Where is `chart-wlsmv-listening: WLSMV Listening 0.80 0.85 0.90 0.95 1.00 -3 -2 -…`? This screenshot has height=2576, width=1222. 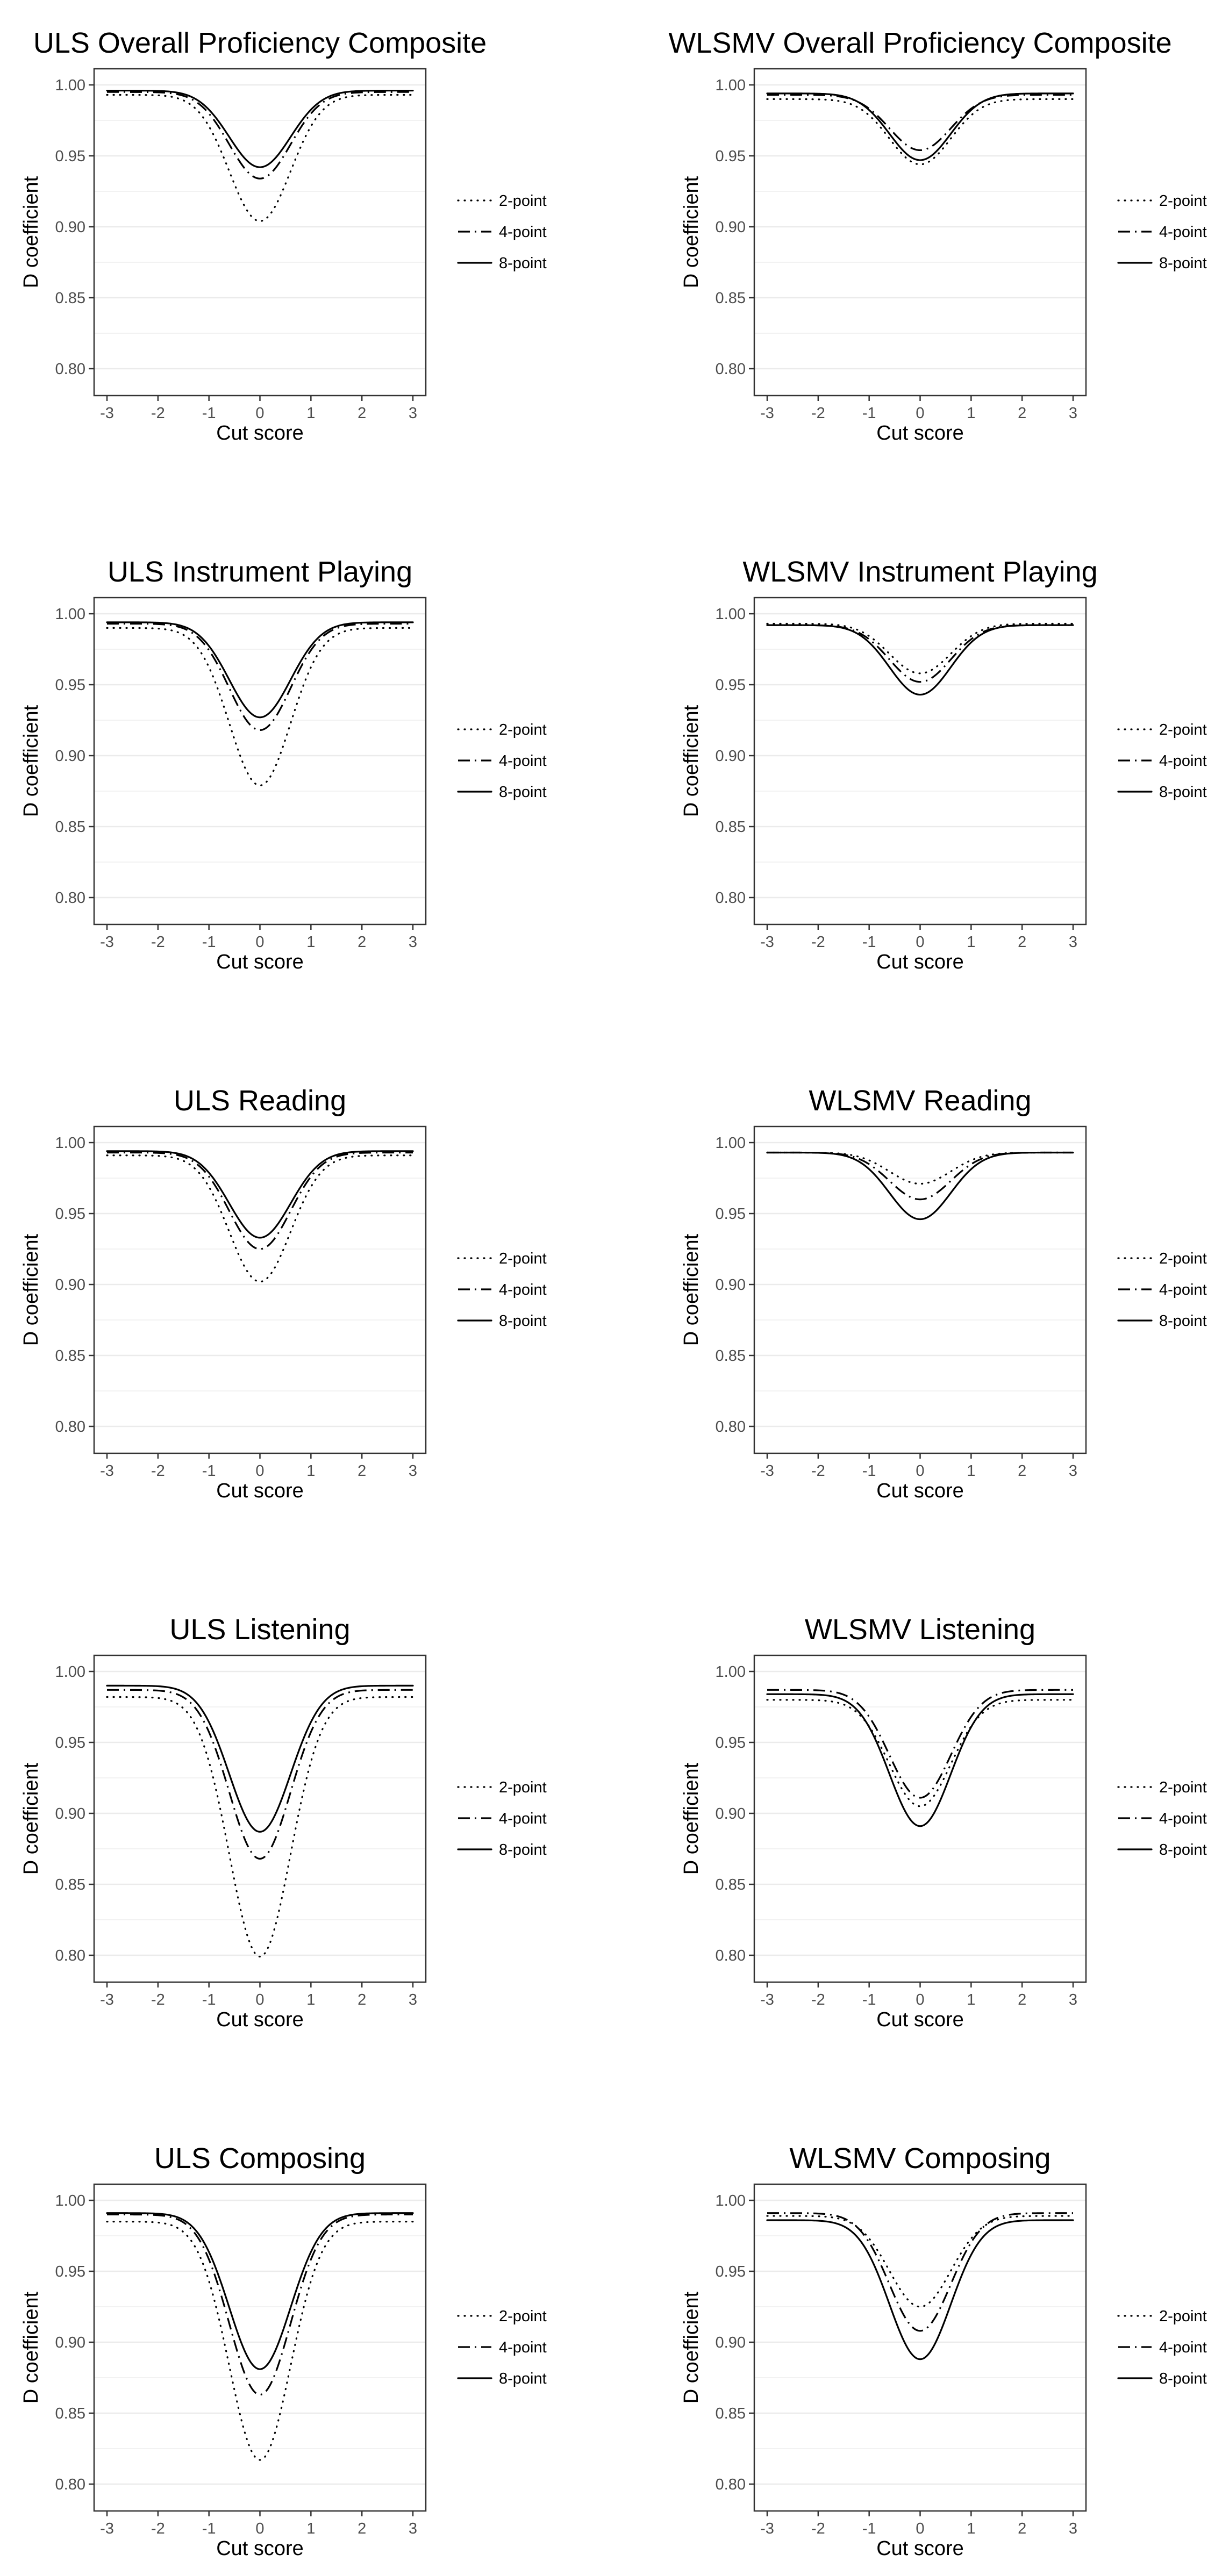 chart-wlsmv-listening: WLSMV Listening 0.80 0.85 0.90 0.95 1.00 -3 -2 -… is located at coordinates (943, 1822).